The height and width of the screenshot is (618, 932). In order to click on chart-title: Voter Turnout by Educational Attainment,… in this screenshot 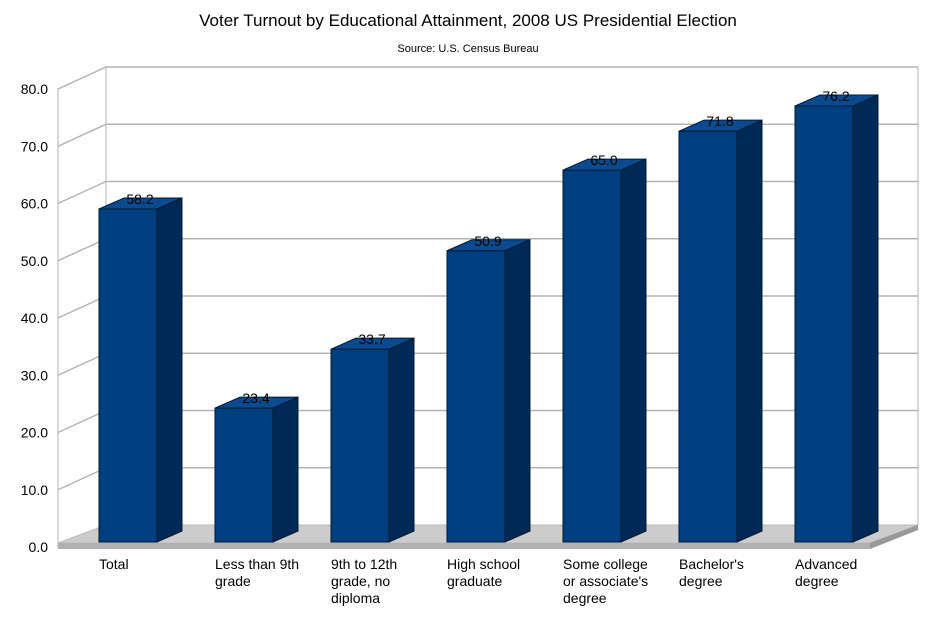, I will do `click(468, 20)`.